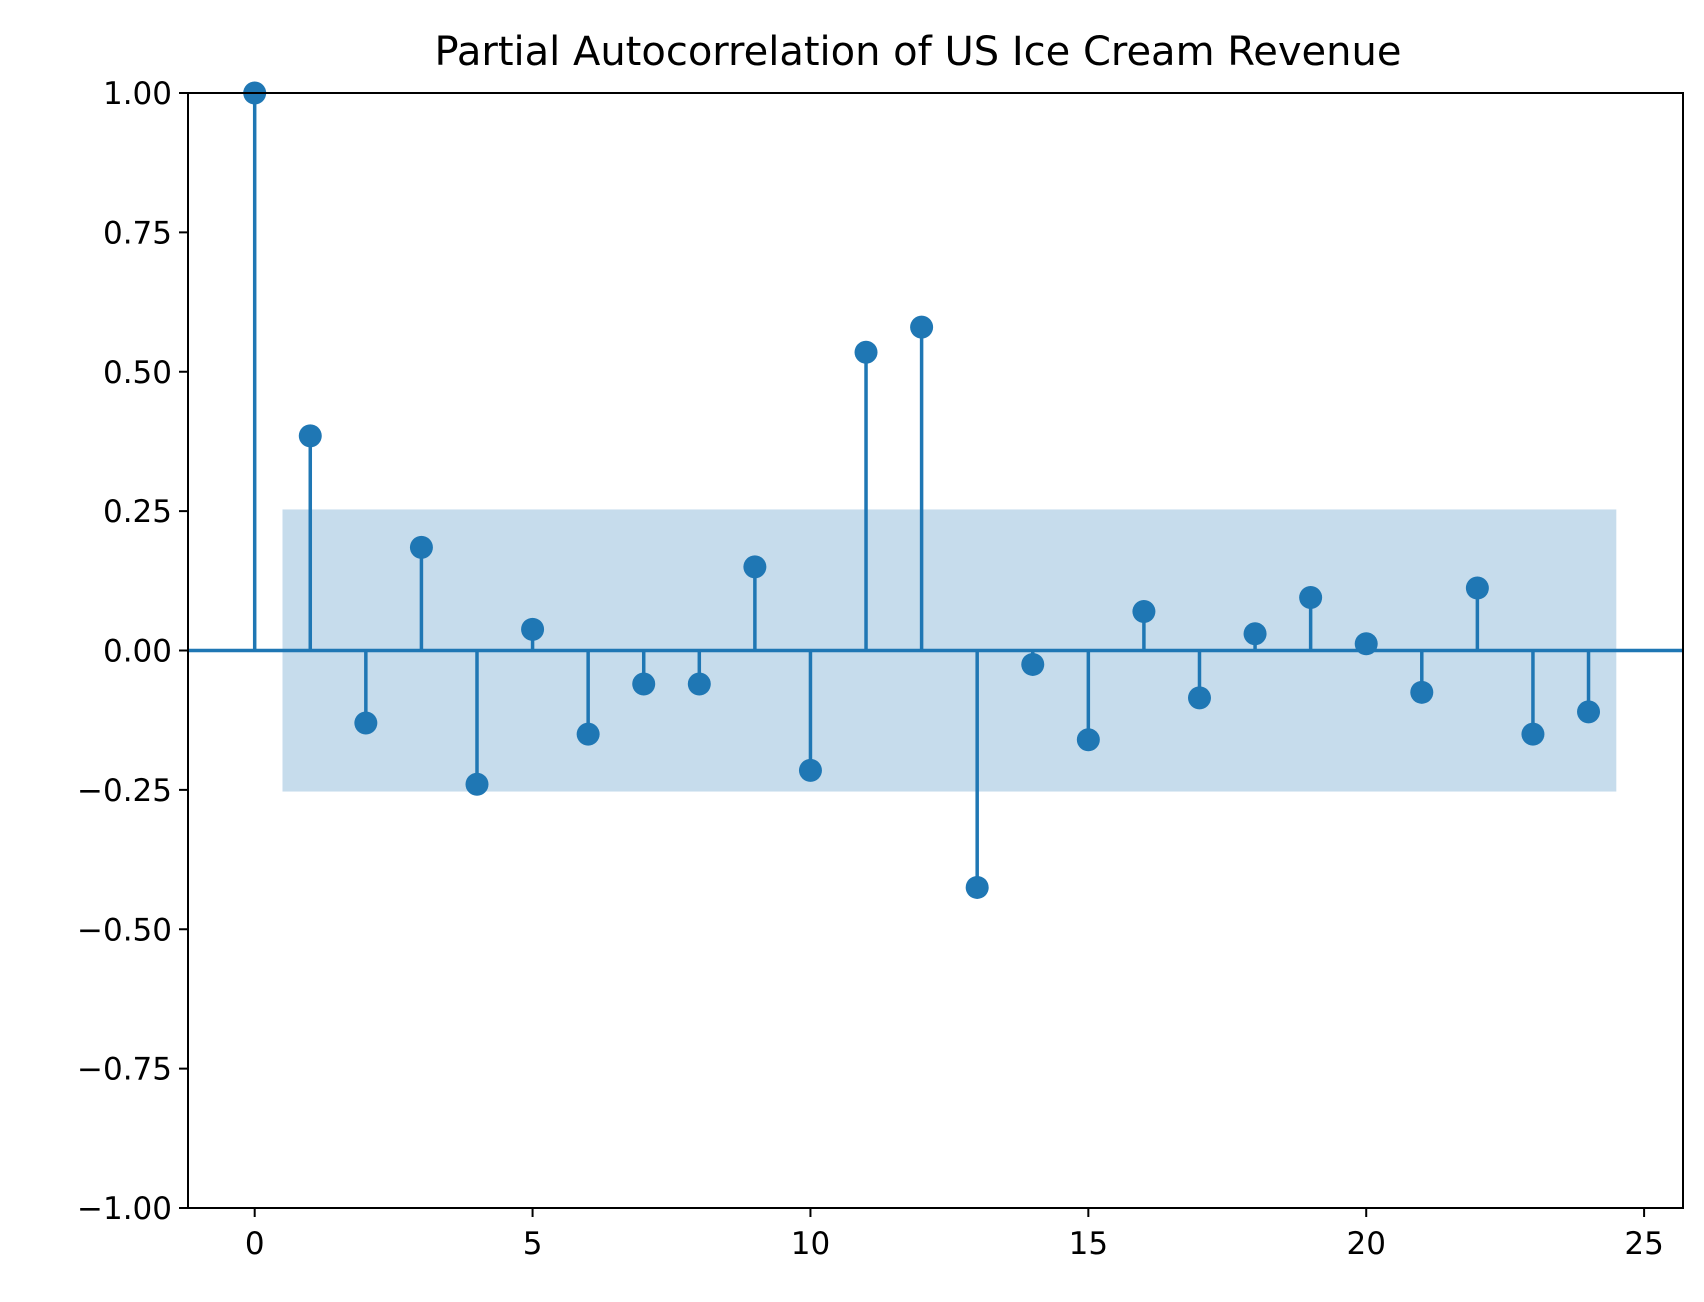 The height and width of the screenshot is (1302, 1704). What do you see at coordinates (1365, 1244) in the screenshot?
I see `x-tick-label: 20` at bounding box center [1365, 1244].